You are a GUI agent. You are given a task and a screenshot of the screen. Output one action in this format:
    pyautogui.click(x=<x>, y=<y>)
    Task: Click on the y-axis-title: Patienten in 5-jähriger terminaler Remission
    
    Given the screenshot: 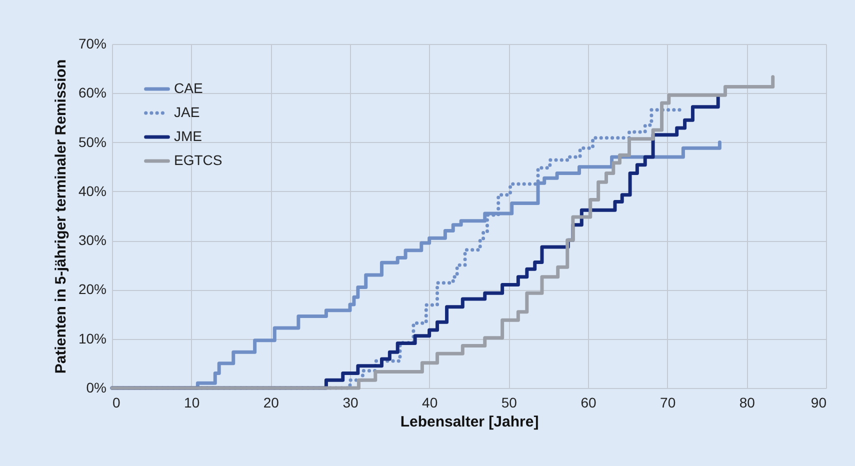 What is the action you would take?
    pyautogui.click(x=61, y=216)
    